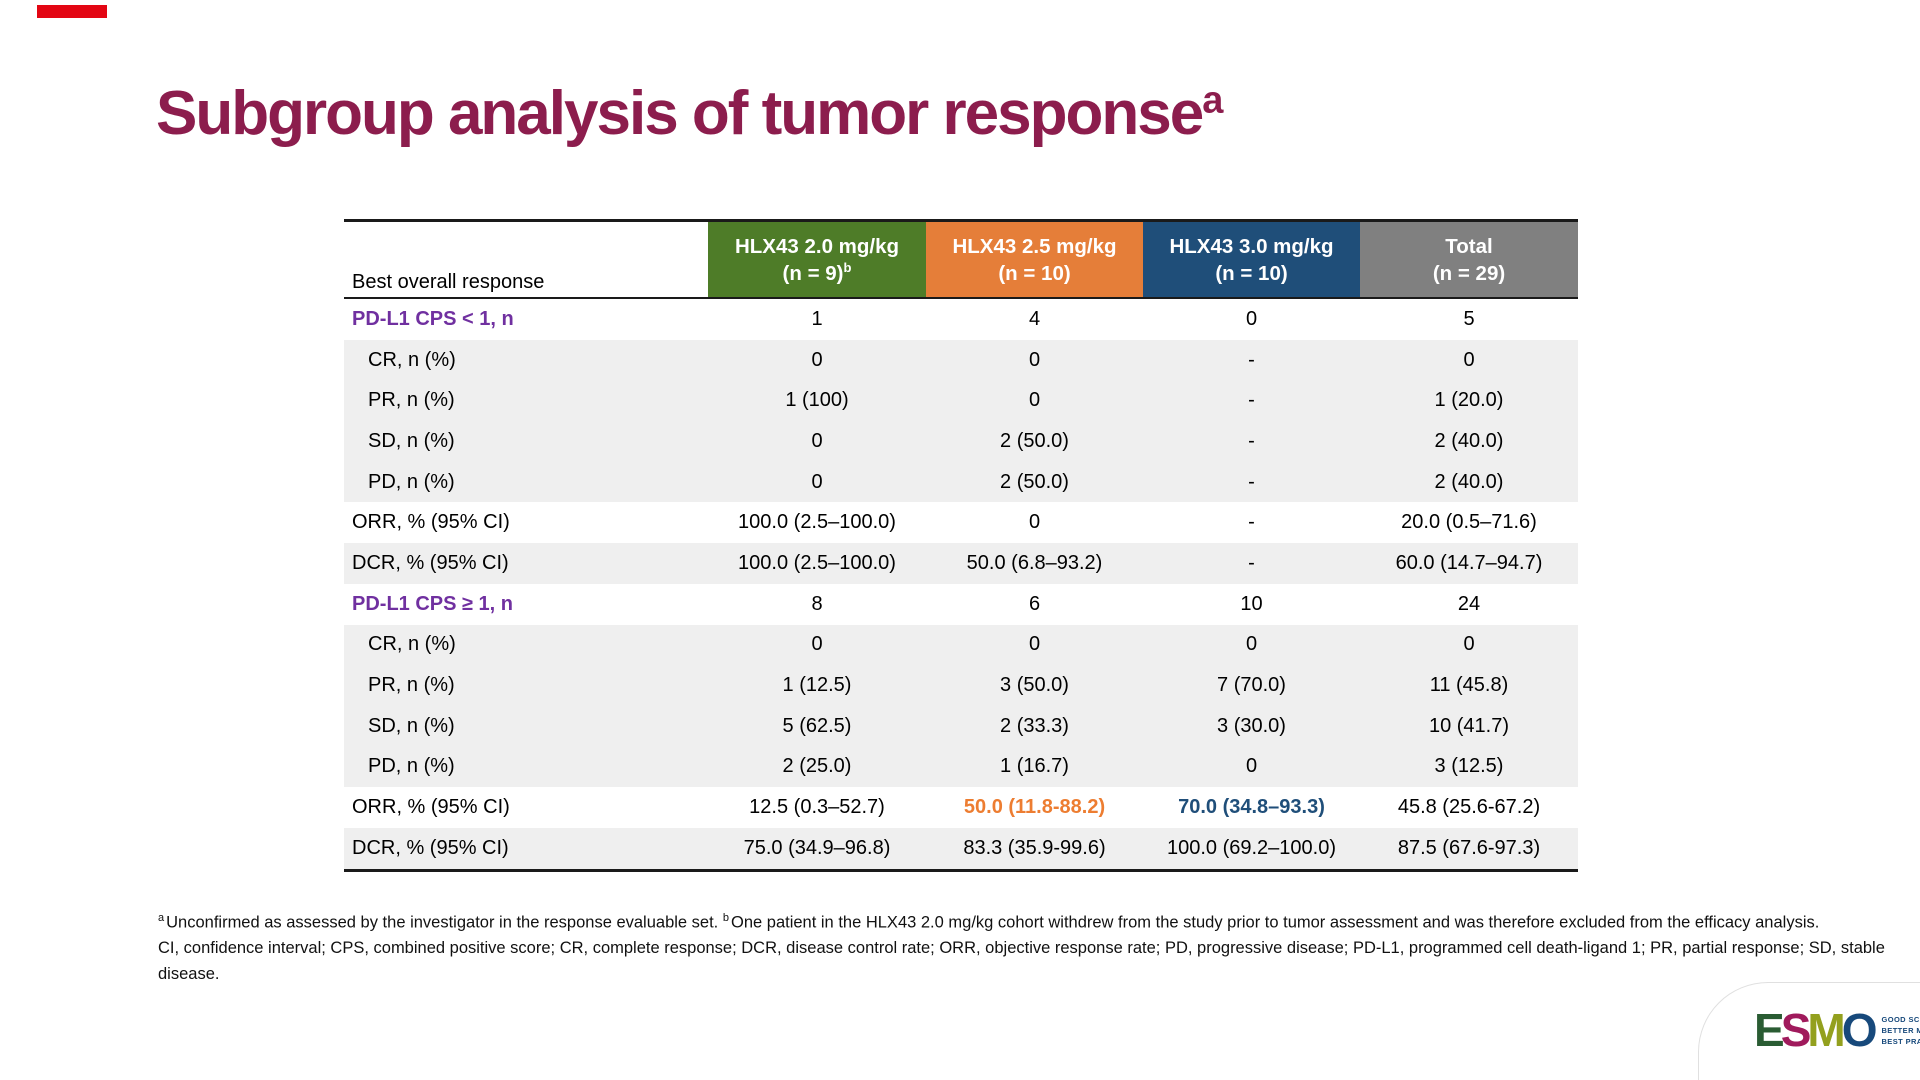 The image size is (1920, 1080). I want to click on table-header-label-cell: Best overall response, so click(526, 259).